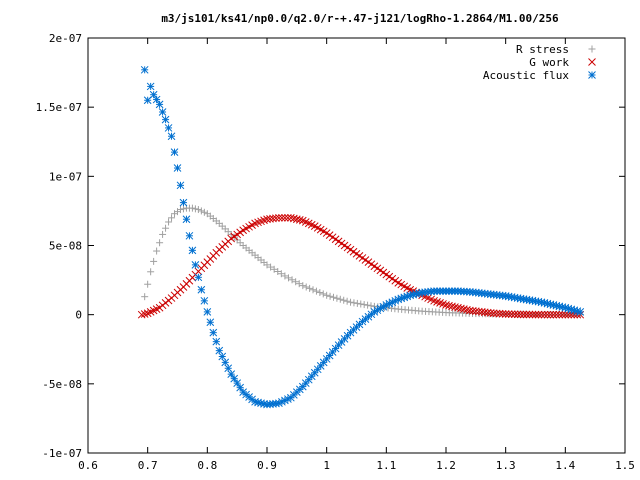 This screenshot has height=480, width=640. Describe the element at coordinates (88, 465) in the screenshot. I see `x-tick-label: 0.6` at that location.